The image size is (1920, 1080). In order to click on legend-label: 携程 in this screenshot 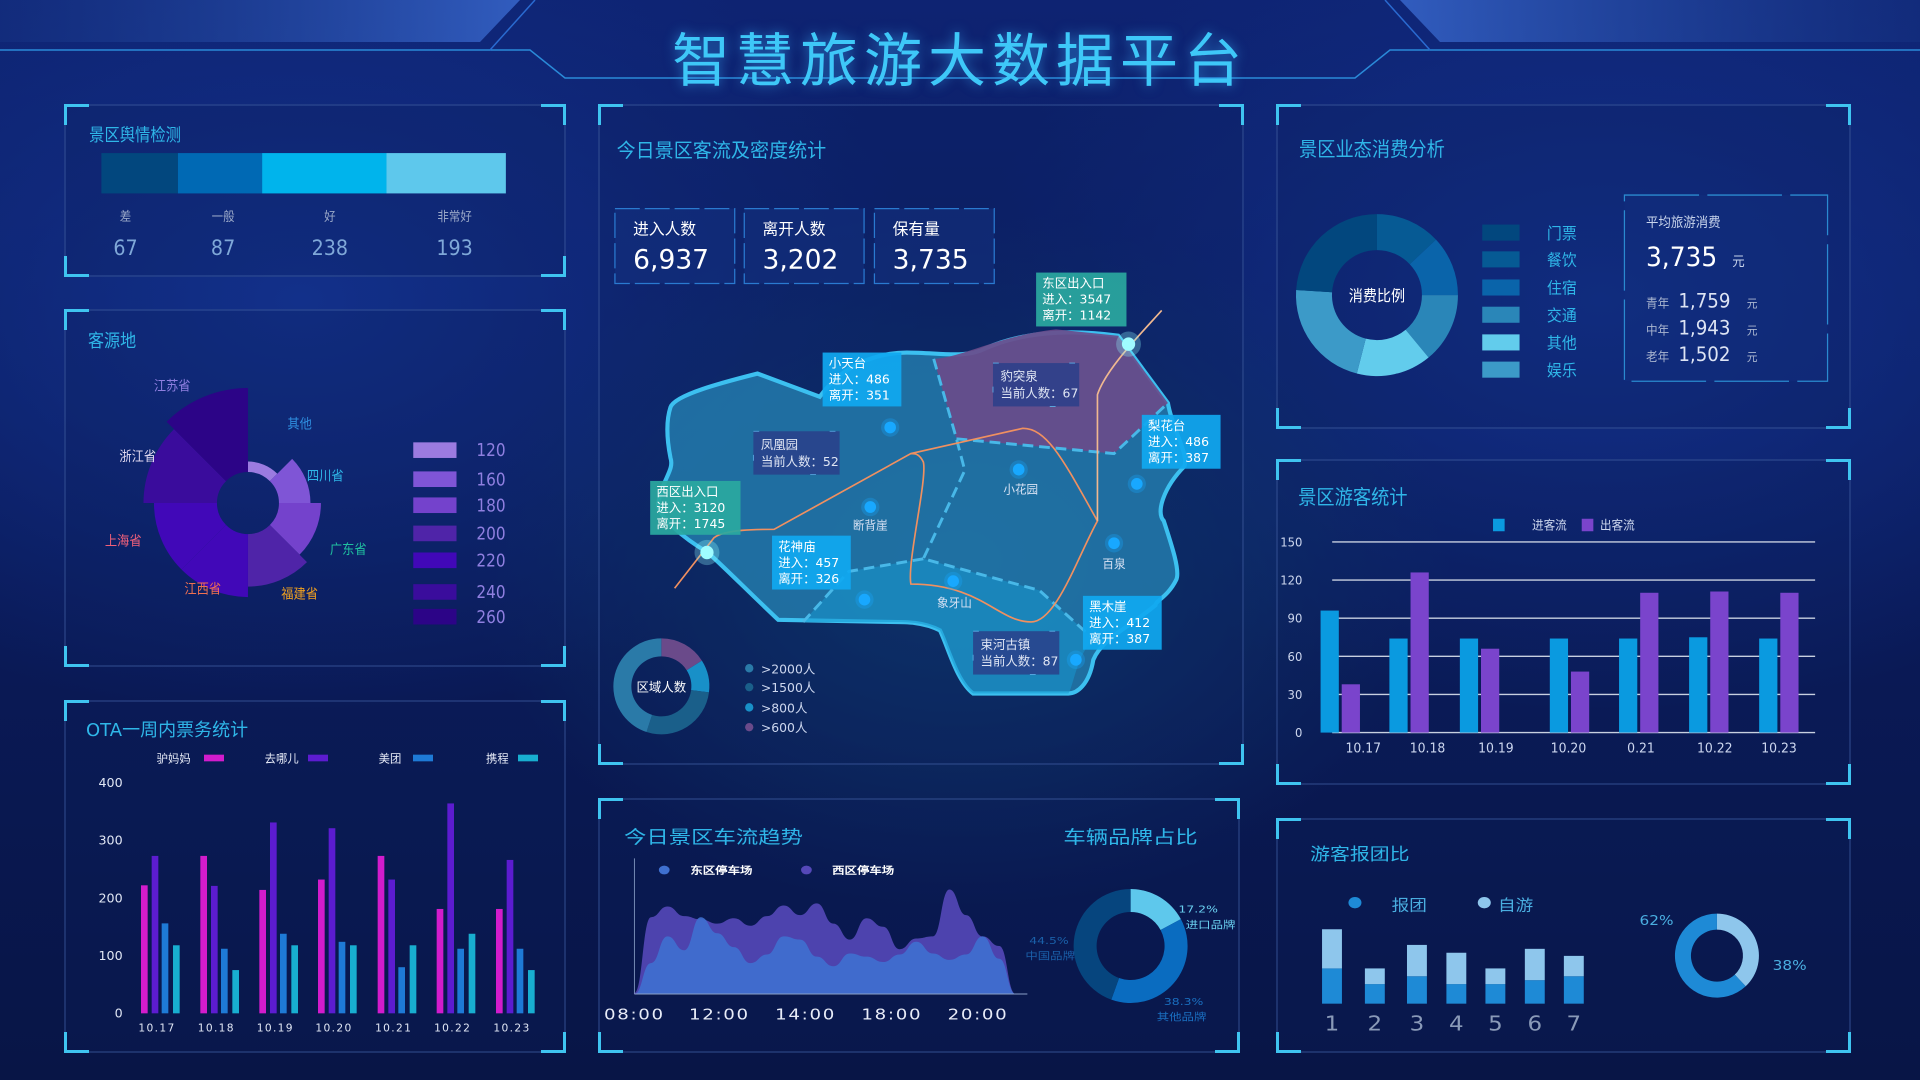, I will do `click(497, 759)`.